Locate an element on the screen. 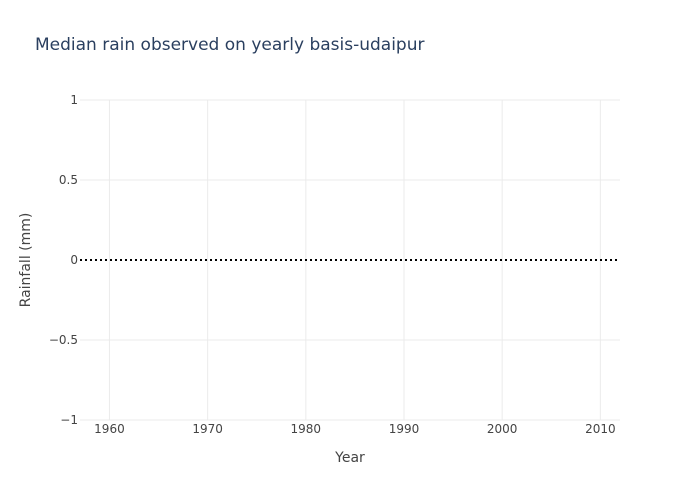 The width and height of the screenshot is (700, 500). y-axis-title: Rainfall (mm) is located at coordinates (26, 260).